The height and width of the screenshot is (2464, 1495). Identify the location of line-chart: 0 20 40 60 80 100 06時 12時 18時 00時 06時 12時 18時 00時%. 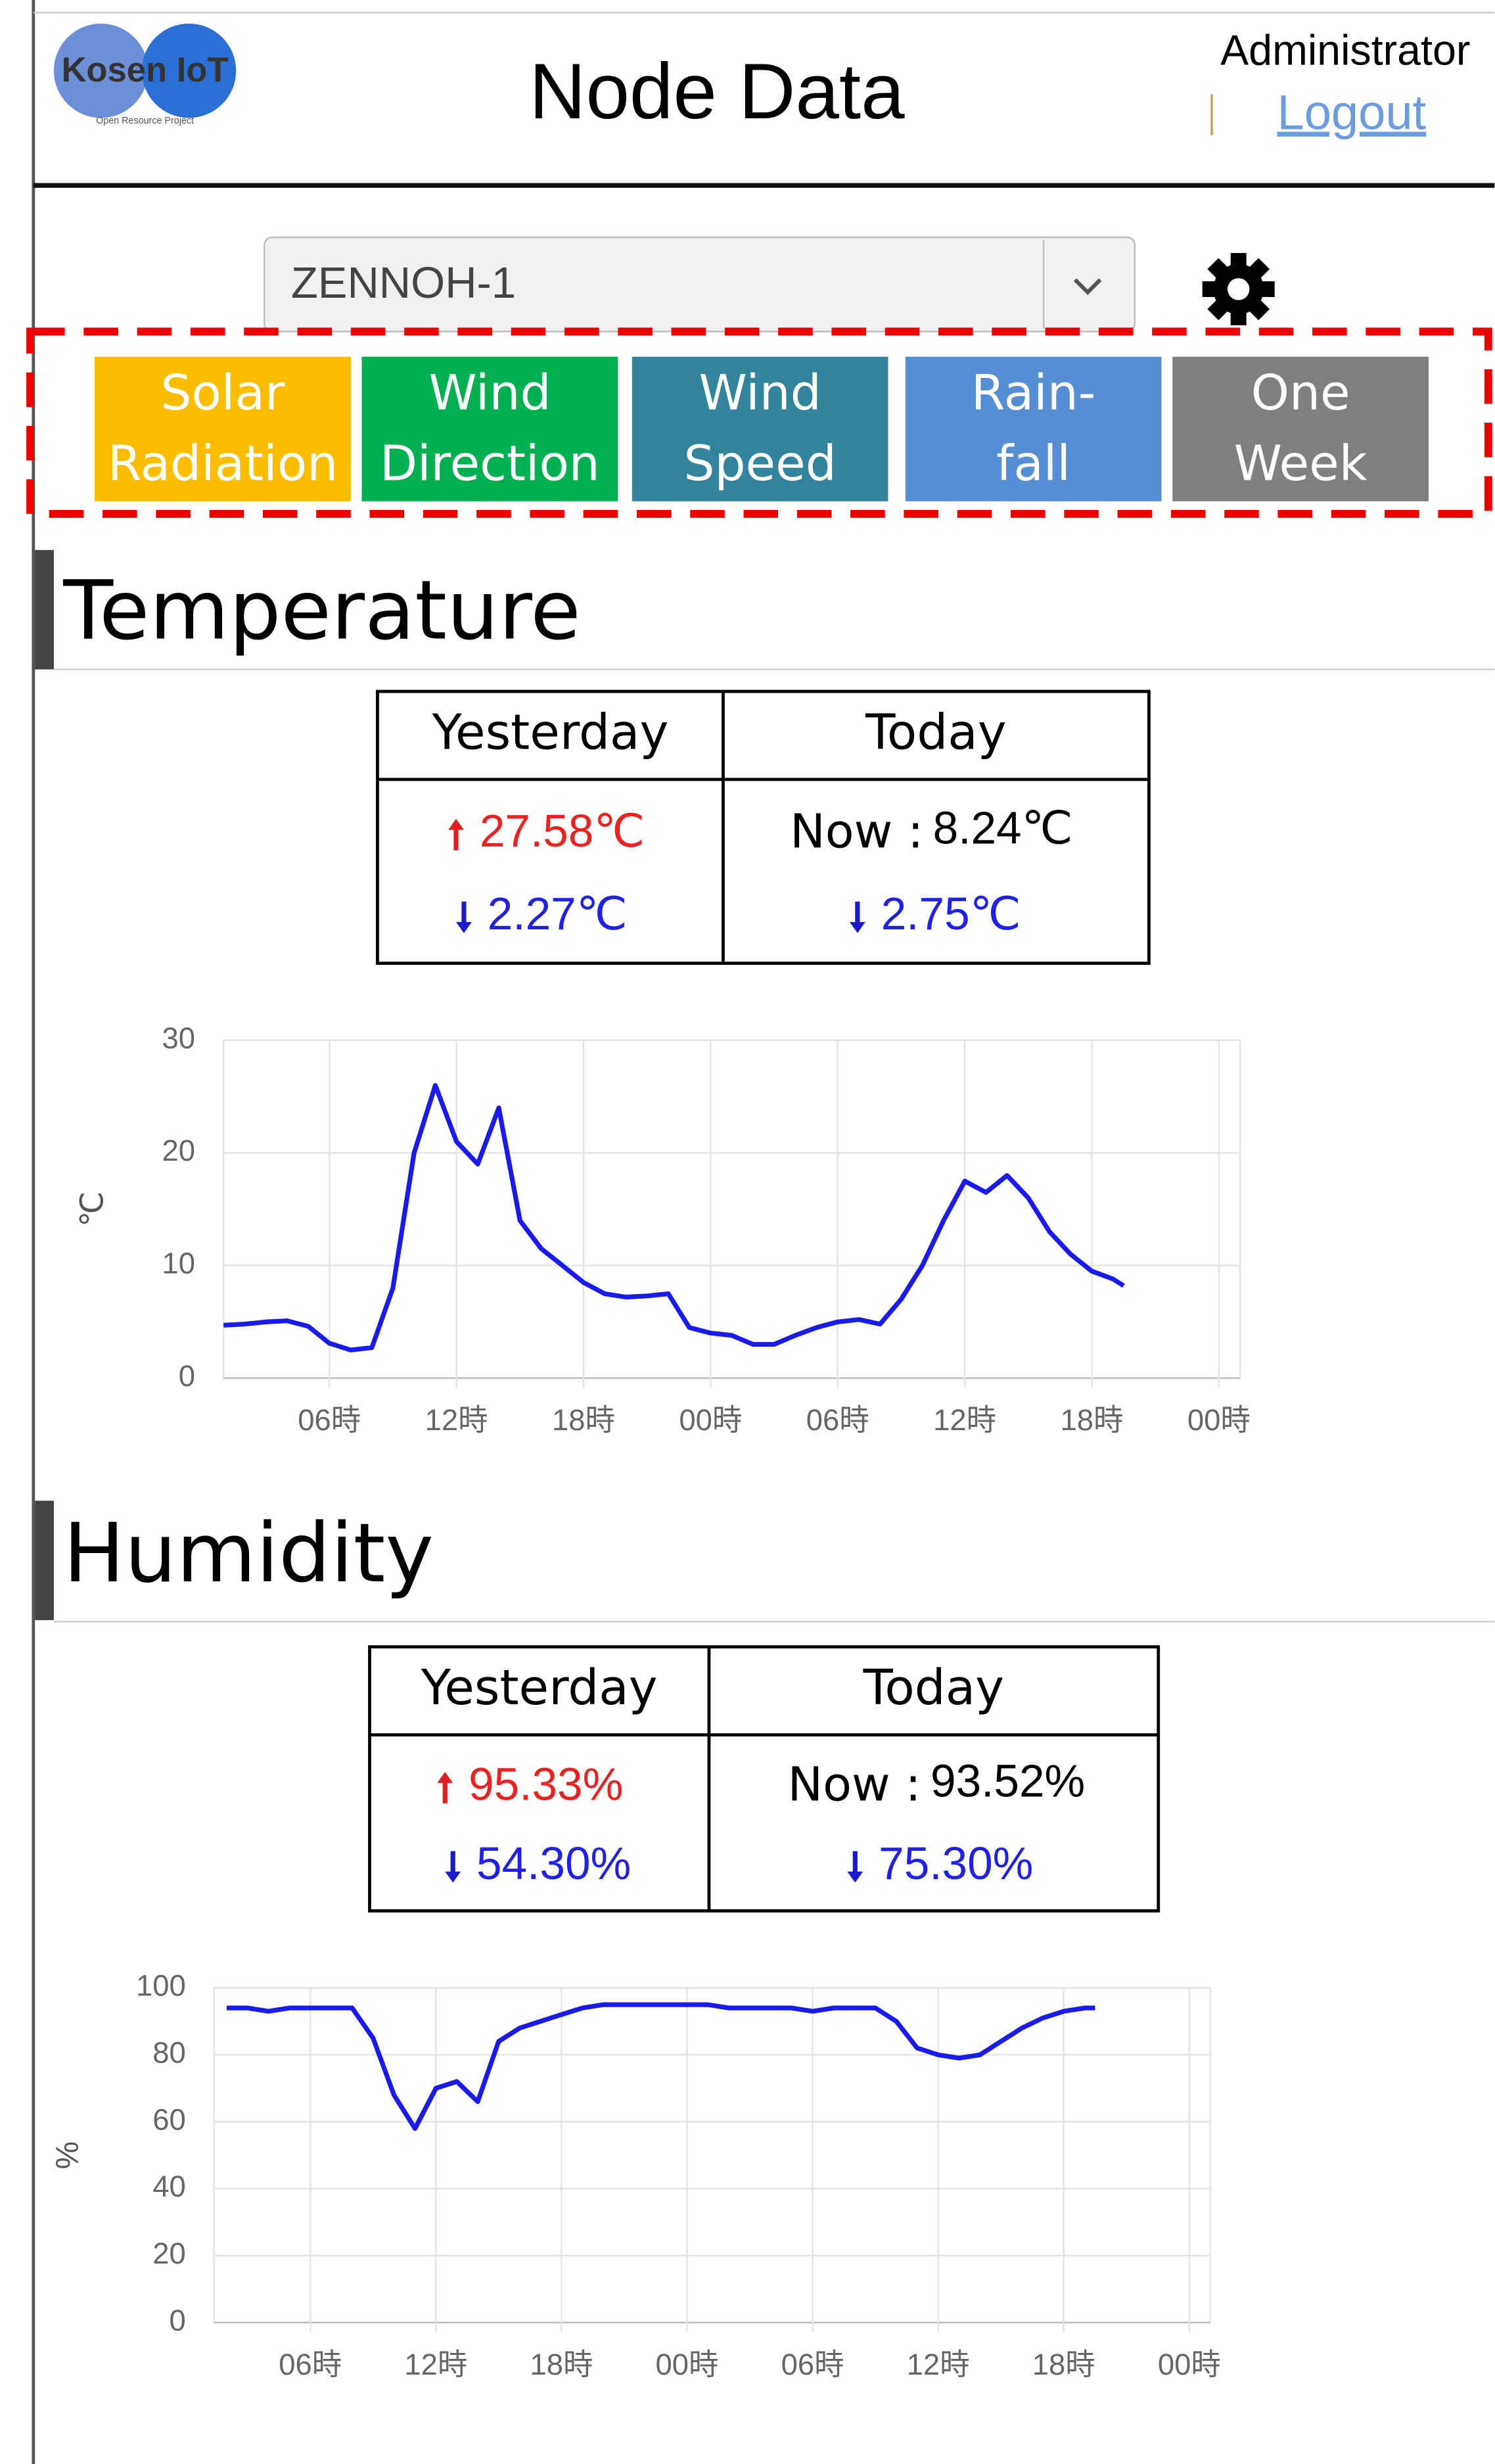
(635, 2175).